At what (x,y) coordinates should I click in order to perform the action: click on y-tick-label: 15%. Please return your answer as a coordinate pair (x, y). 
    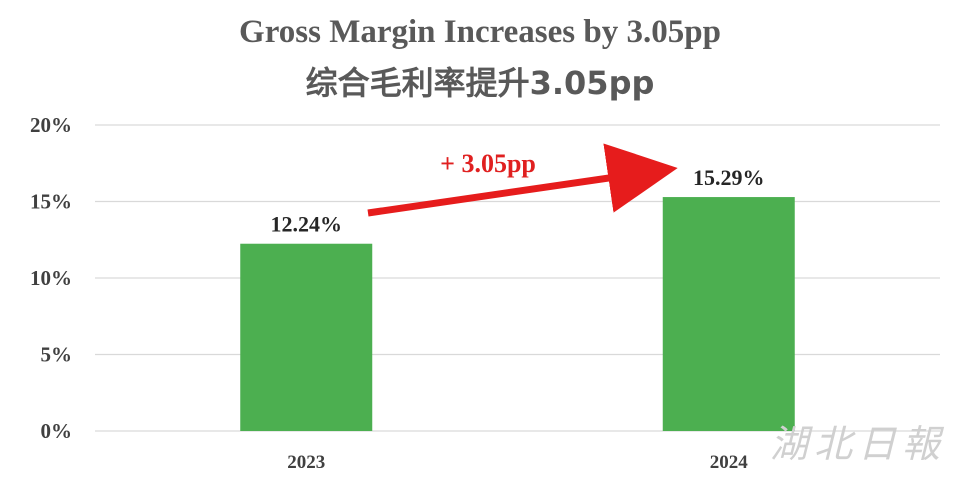
    Looking at the image, I should click on (51, 202).